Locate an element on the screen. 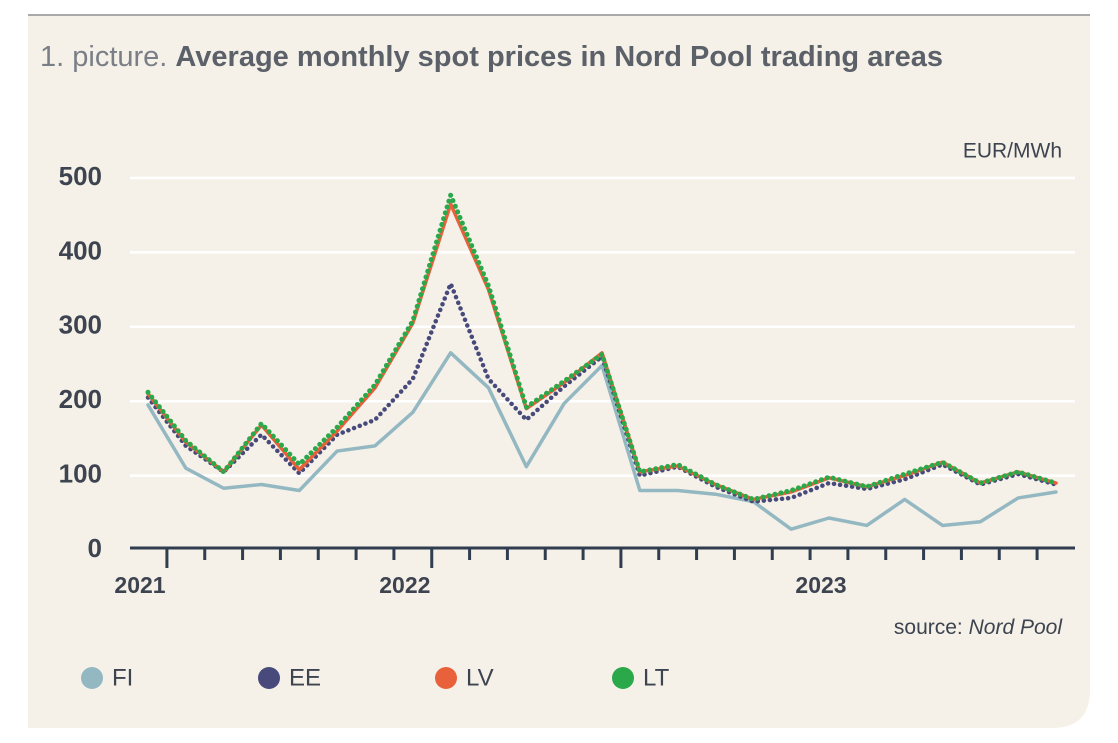  y-tick-label: 400 is located at coordinates (80, 250).